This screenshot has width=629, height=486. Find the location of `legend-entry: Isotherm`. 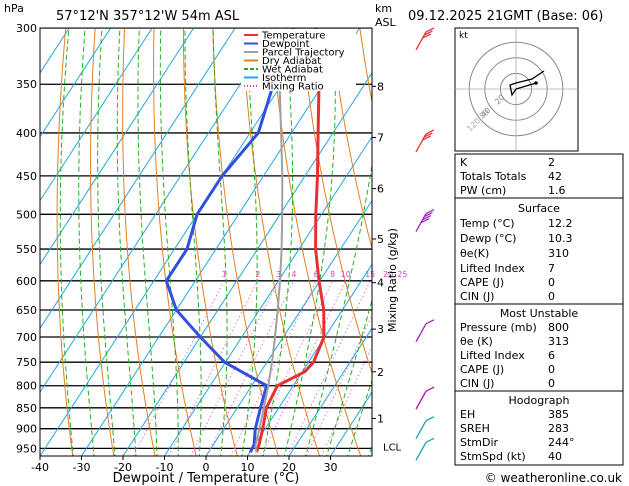

legend-entry: Isotherm is located at coordinates (284, 78).